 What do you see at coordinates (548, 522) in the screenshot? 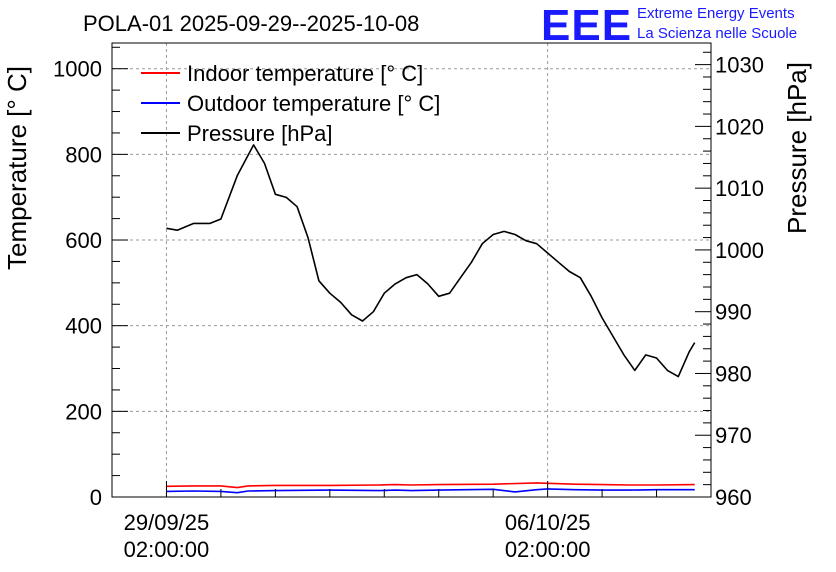
I see `x-tick-label-date: 06/10/25` at bounding box center [548, 522].